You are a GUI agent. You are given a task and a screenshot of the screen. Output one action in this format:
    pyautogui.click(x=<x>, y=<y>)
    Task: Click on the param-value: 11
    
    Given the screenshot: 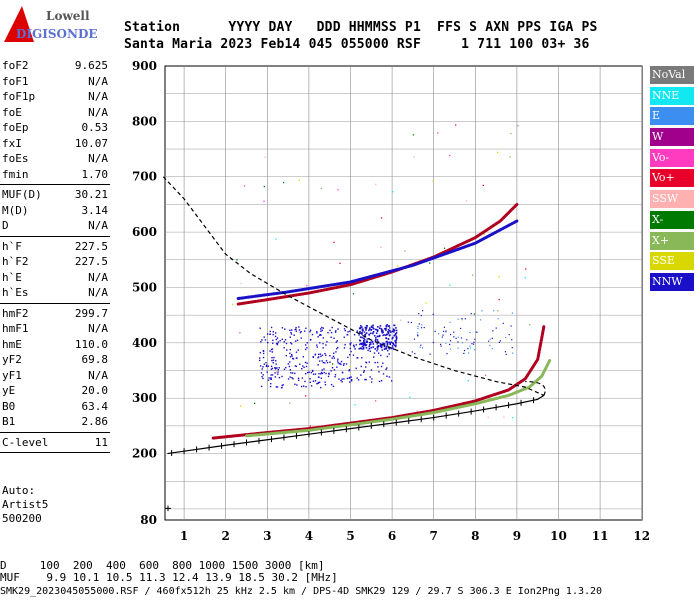 What is the action you would take?
    pyautogui.click(x=101, y=442)
    